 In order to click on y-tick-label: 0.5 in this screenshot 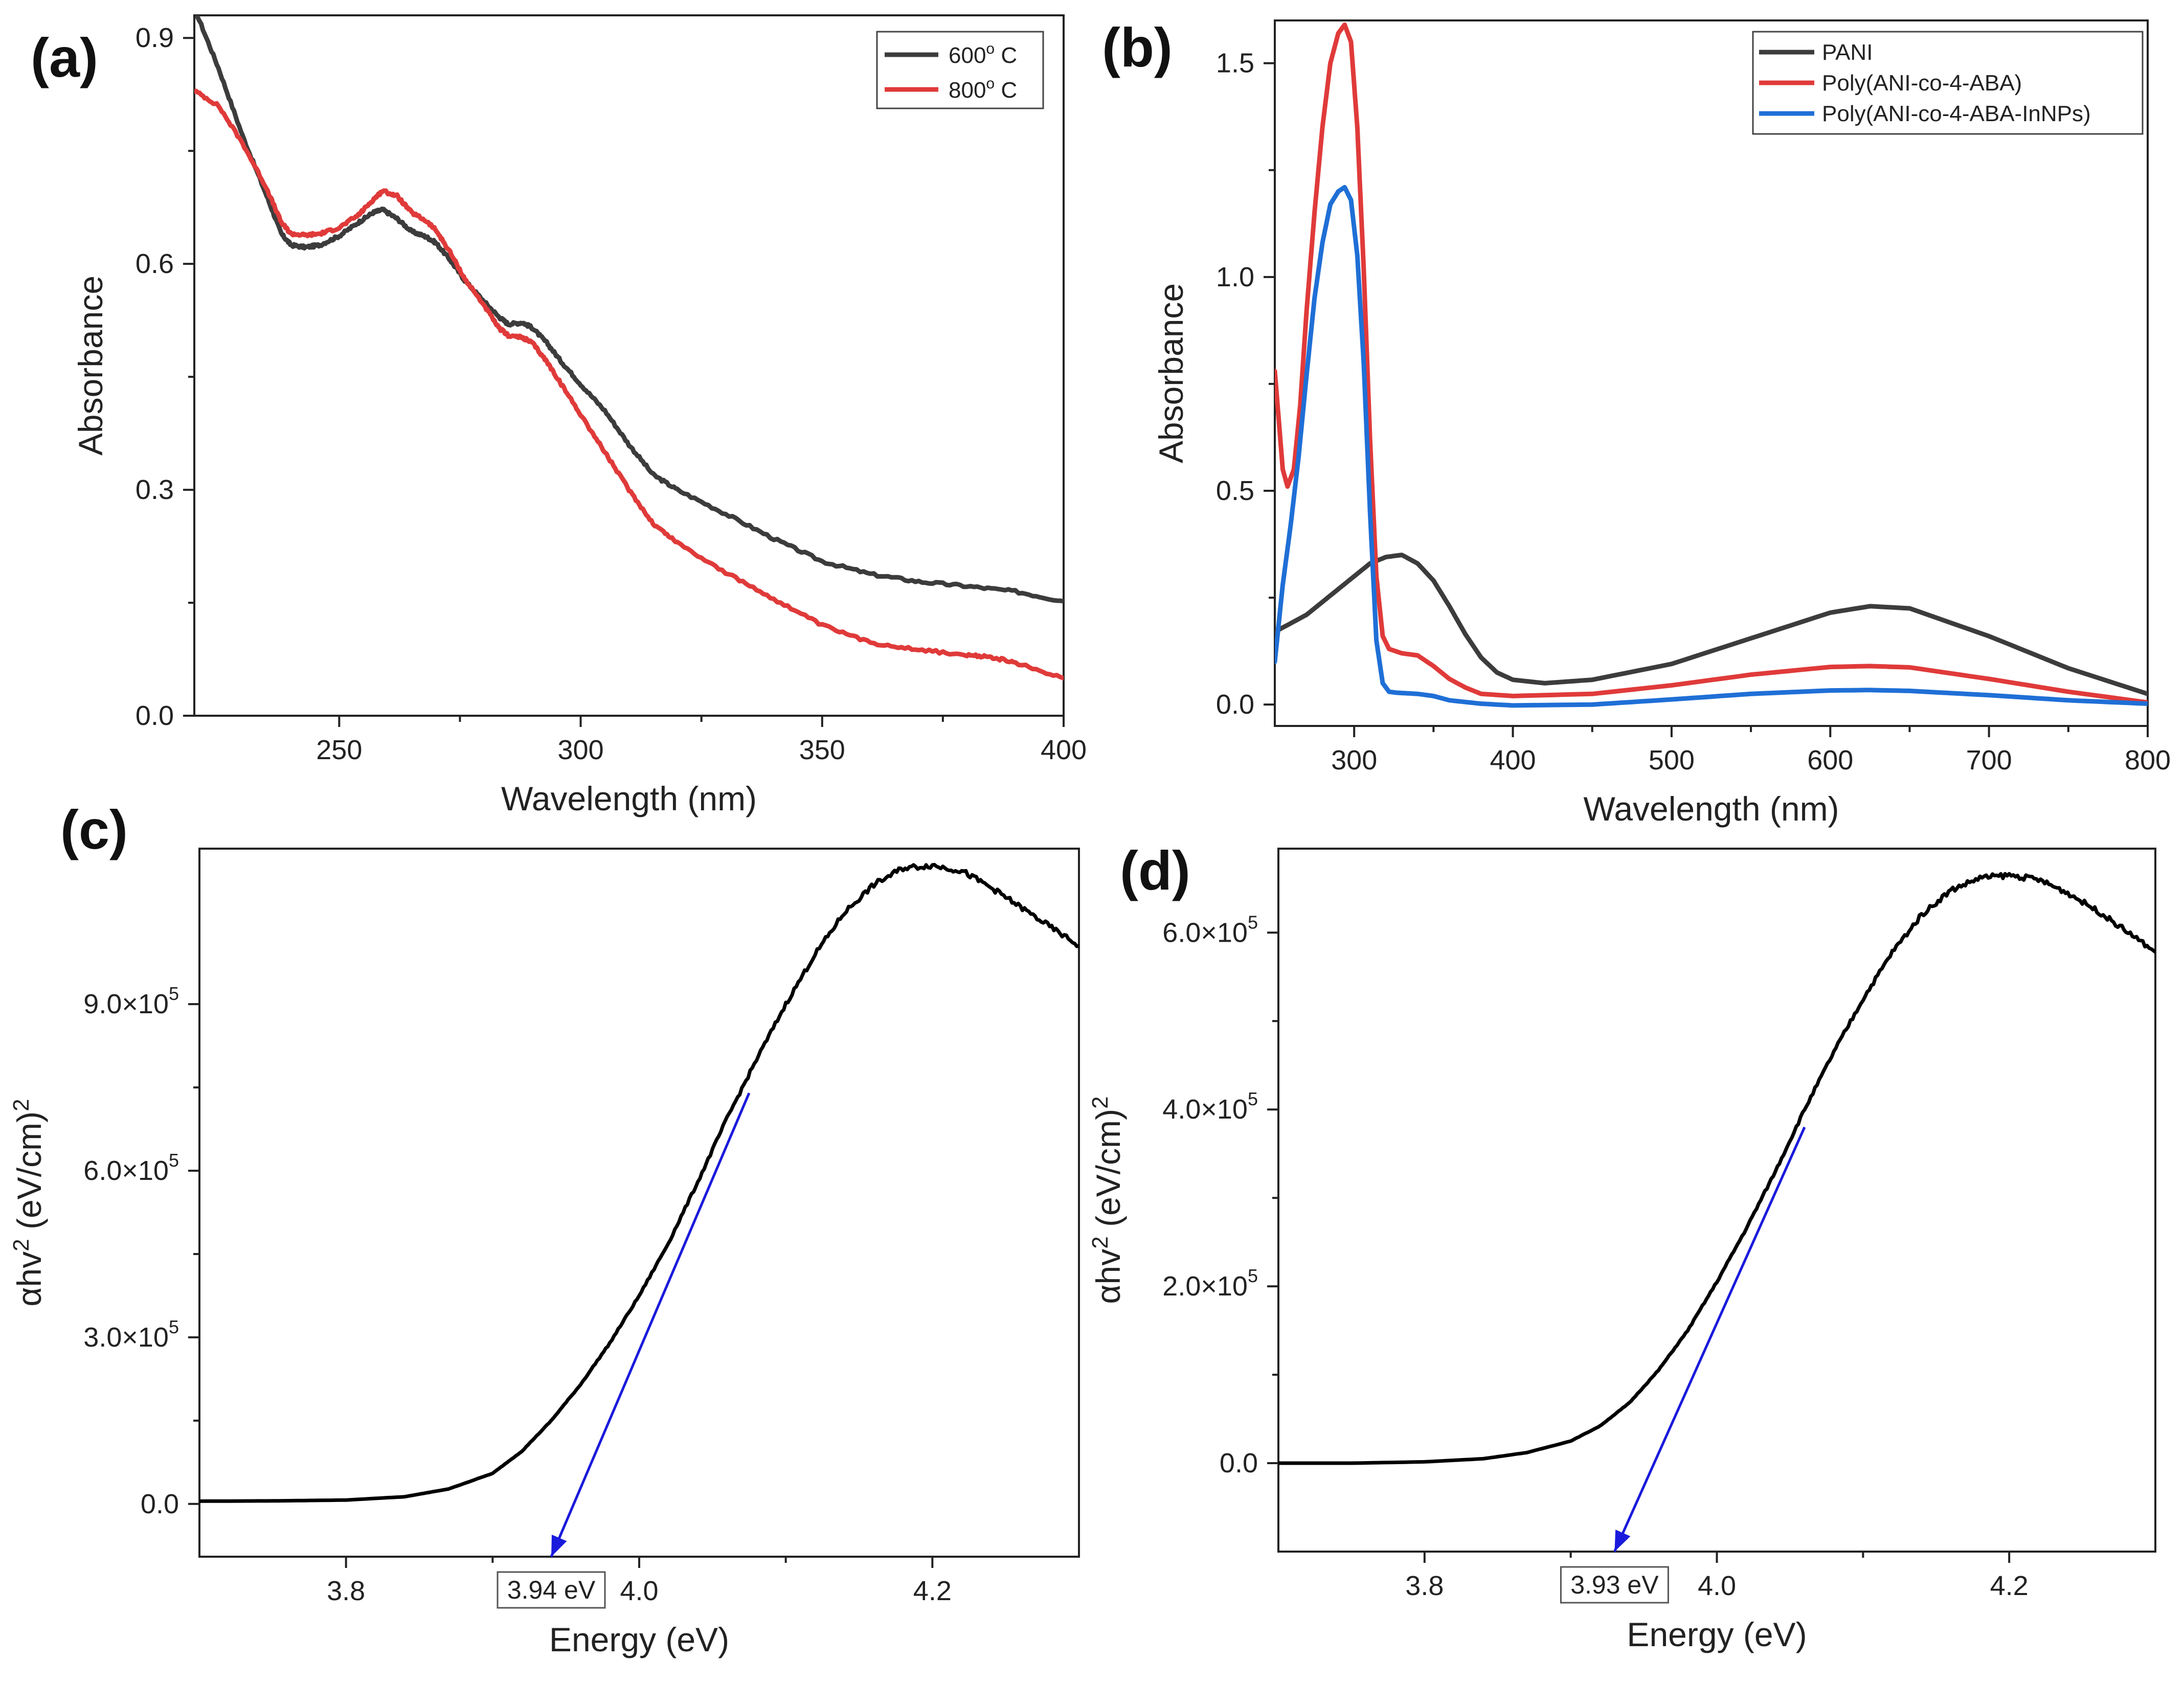, I will do `click(1235, 490)`.